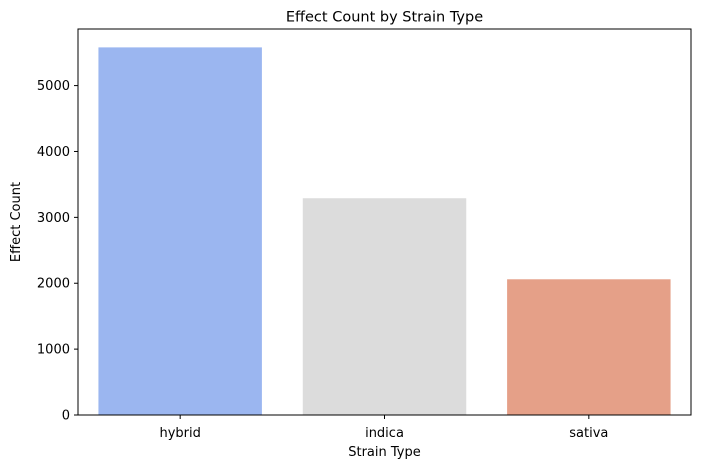 The image size is (704, 468). What do you see at coordinates (384, 306) in the screenshot?
I see `bar-indica` at bounding box center [384, 306].